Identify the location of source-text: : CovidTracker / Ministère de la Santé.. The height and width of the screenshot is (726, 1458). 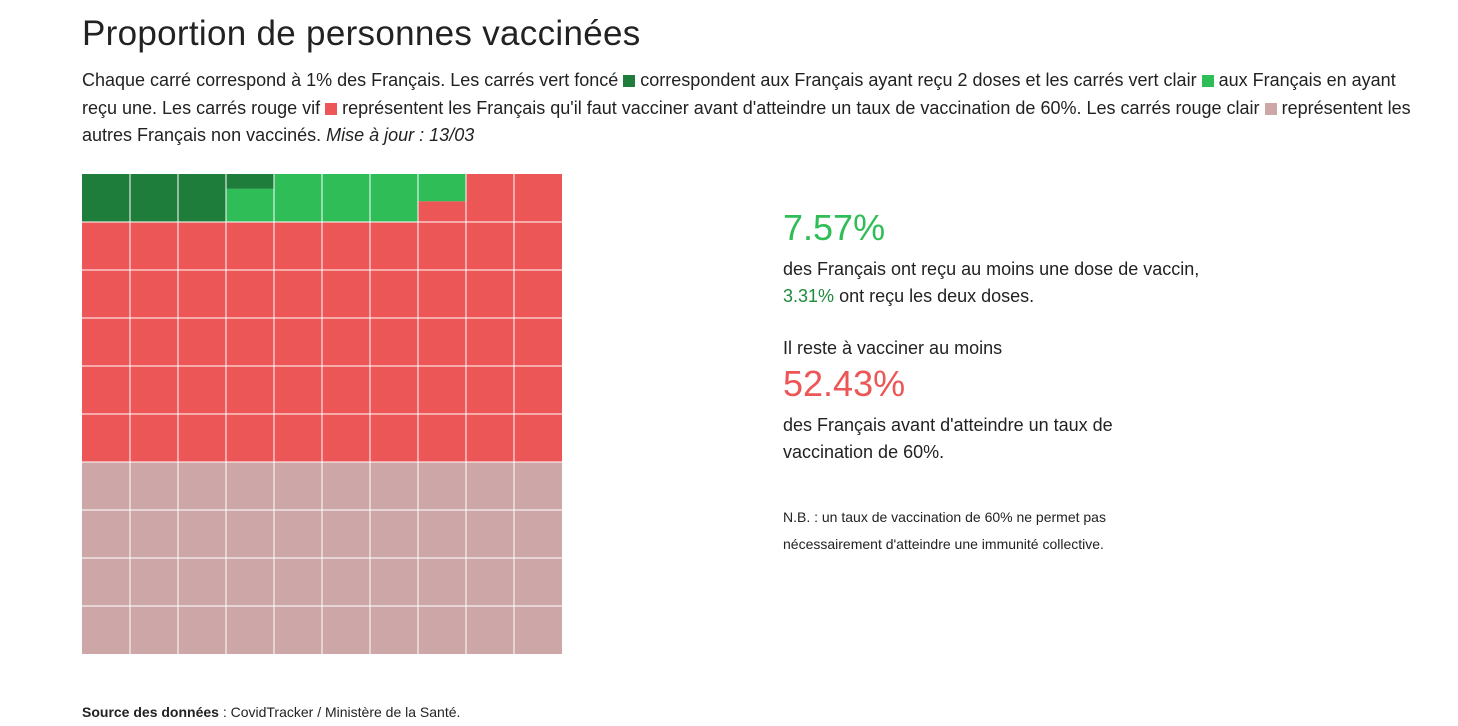
(339, 712).